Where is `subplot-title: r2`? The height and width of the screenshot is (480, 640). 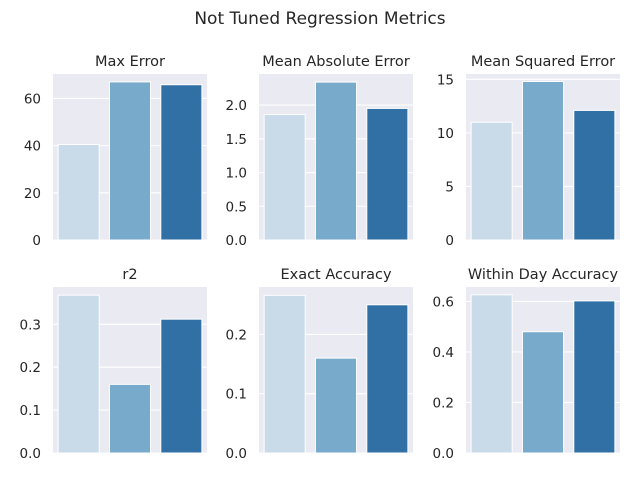 subplot-title: r2 is located at coordinates (129, 275).